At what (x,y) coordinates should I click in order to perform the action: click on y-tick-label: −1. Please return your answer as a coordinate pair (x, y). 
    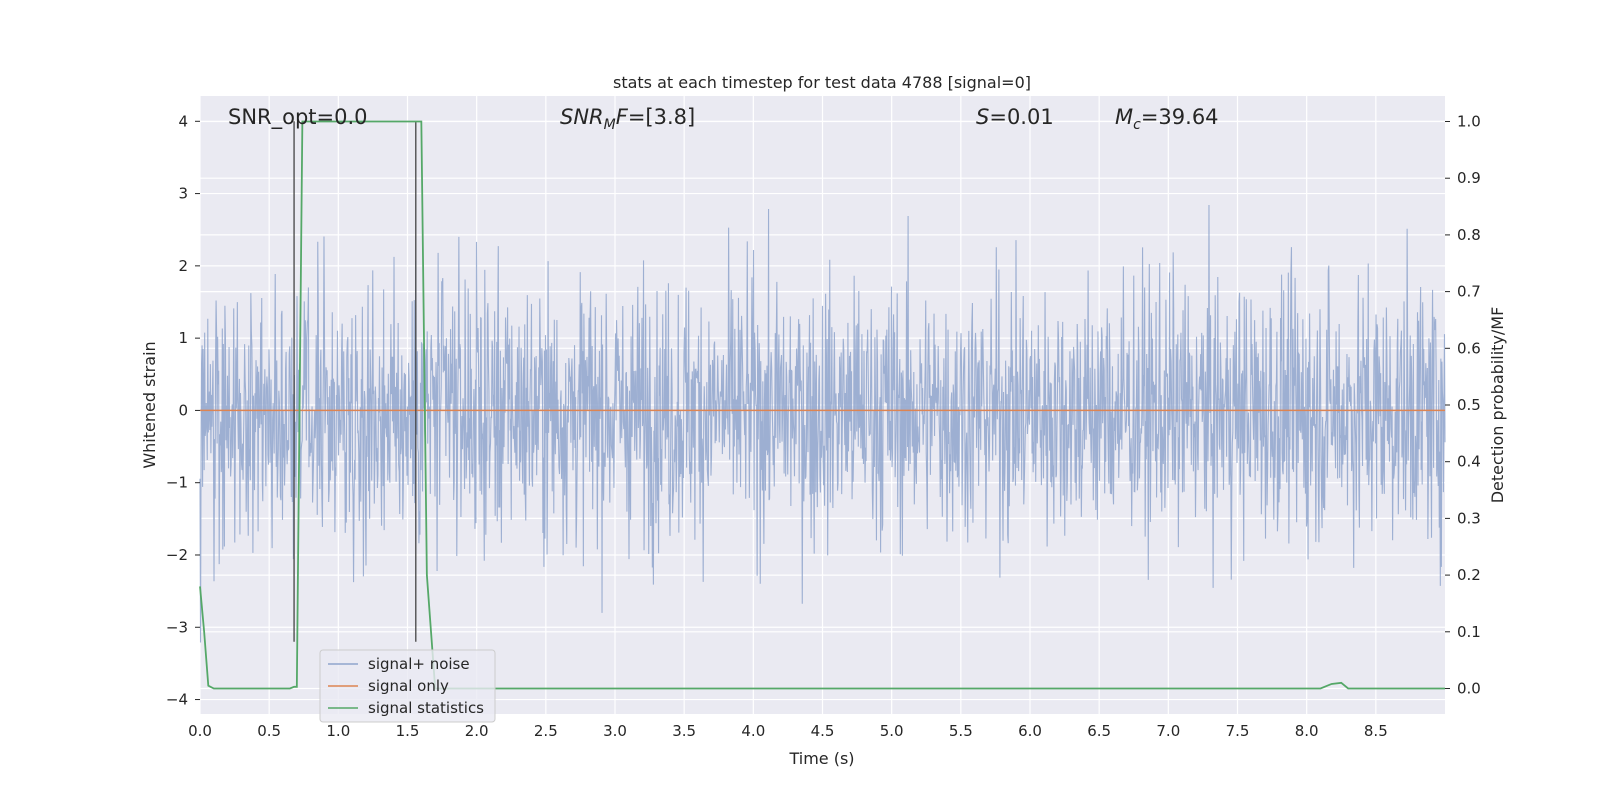
    Looking at the image, I should click on (177, 483).